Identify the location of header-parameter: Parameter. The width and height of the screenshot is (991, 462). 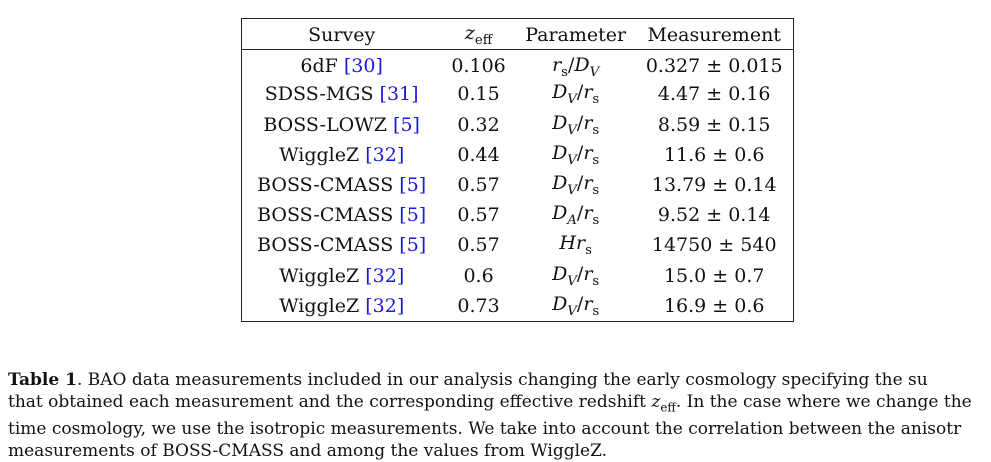
(575, 34).